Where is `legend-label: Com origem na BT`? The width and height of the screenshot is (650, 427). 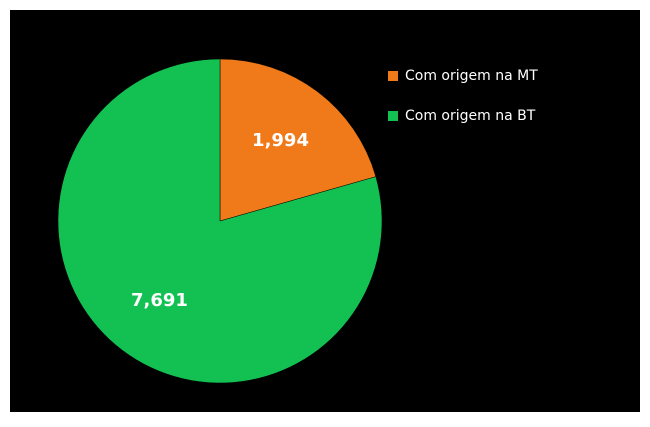
legend-label: Com origem na BT is located at coordinates (470, 116).